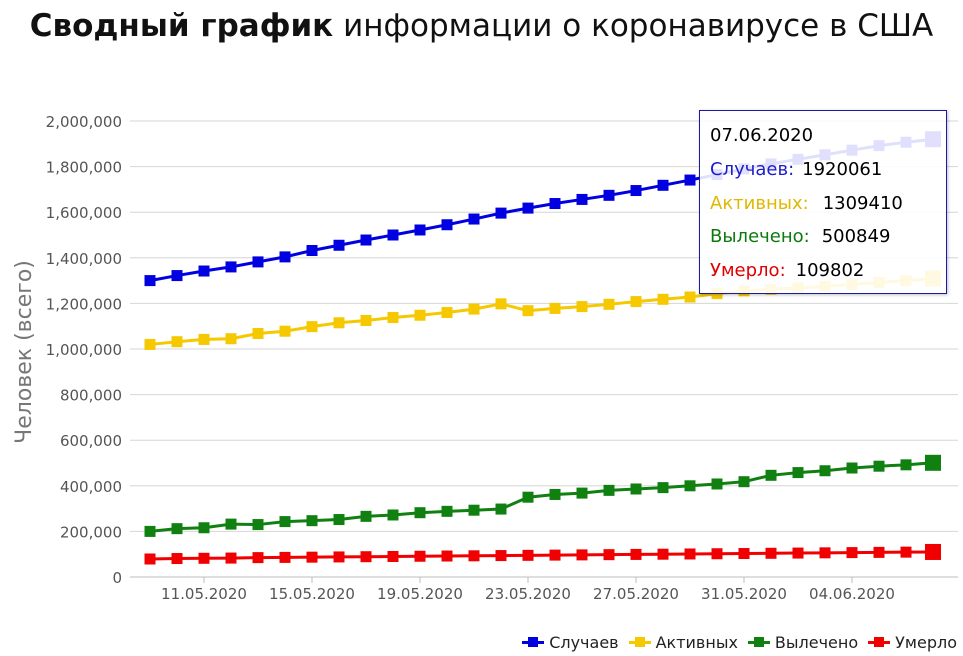 This screenshot has height=656, width=963. Describe the element at coordinates (91, 396) in the screenshot. I see `y-tick-label: 800,000` at that location.